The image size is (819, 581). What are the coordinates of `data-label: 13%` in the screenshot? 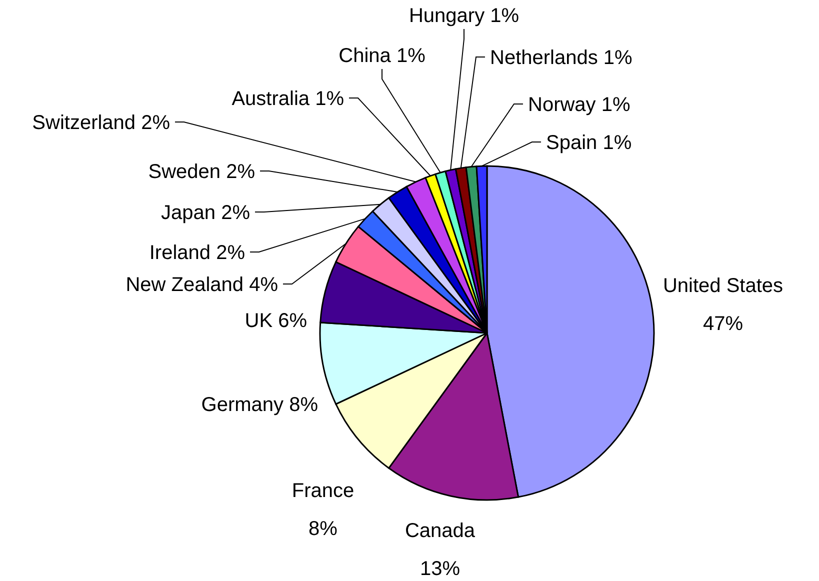 It's located at (440, 569).